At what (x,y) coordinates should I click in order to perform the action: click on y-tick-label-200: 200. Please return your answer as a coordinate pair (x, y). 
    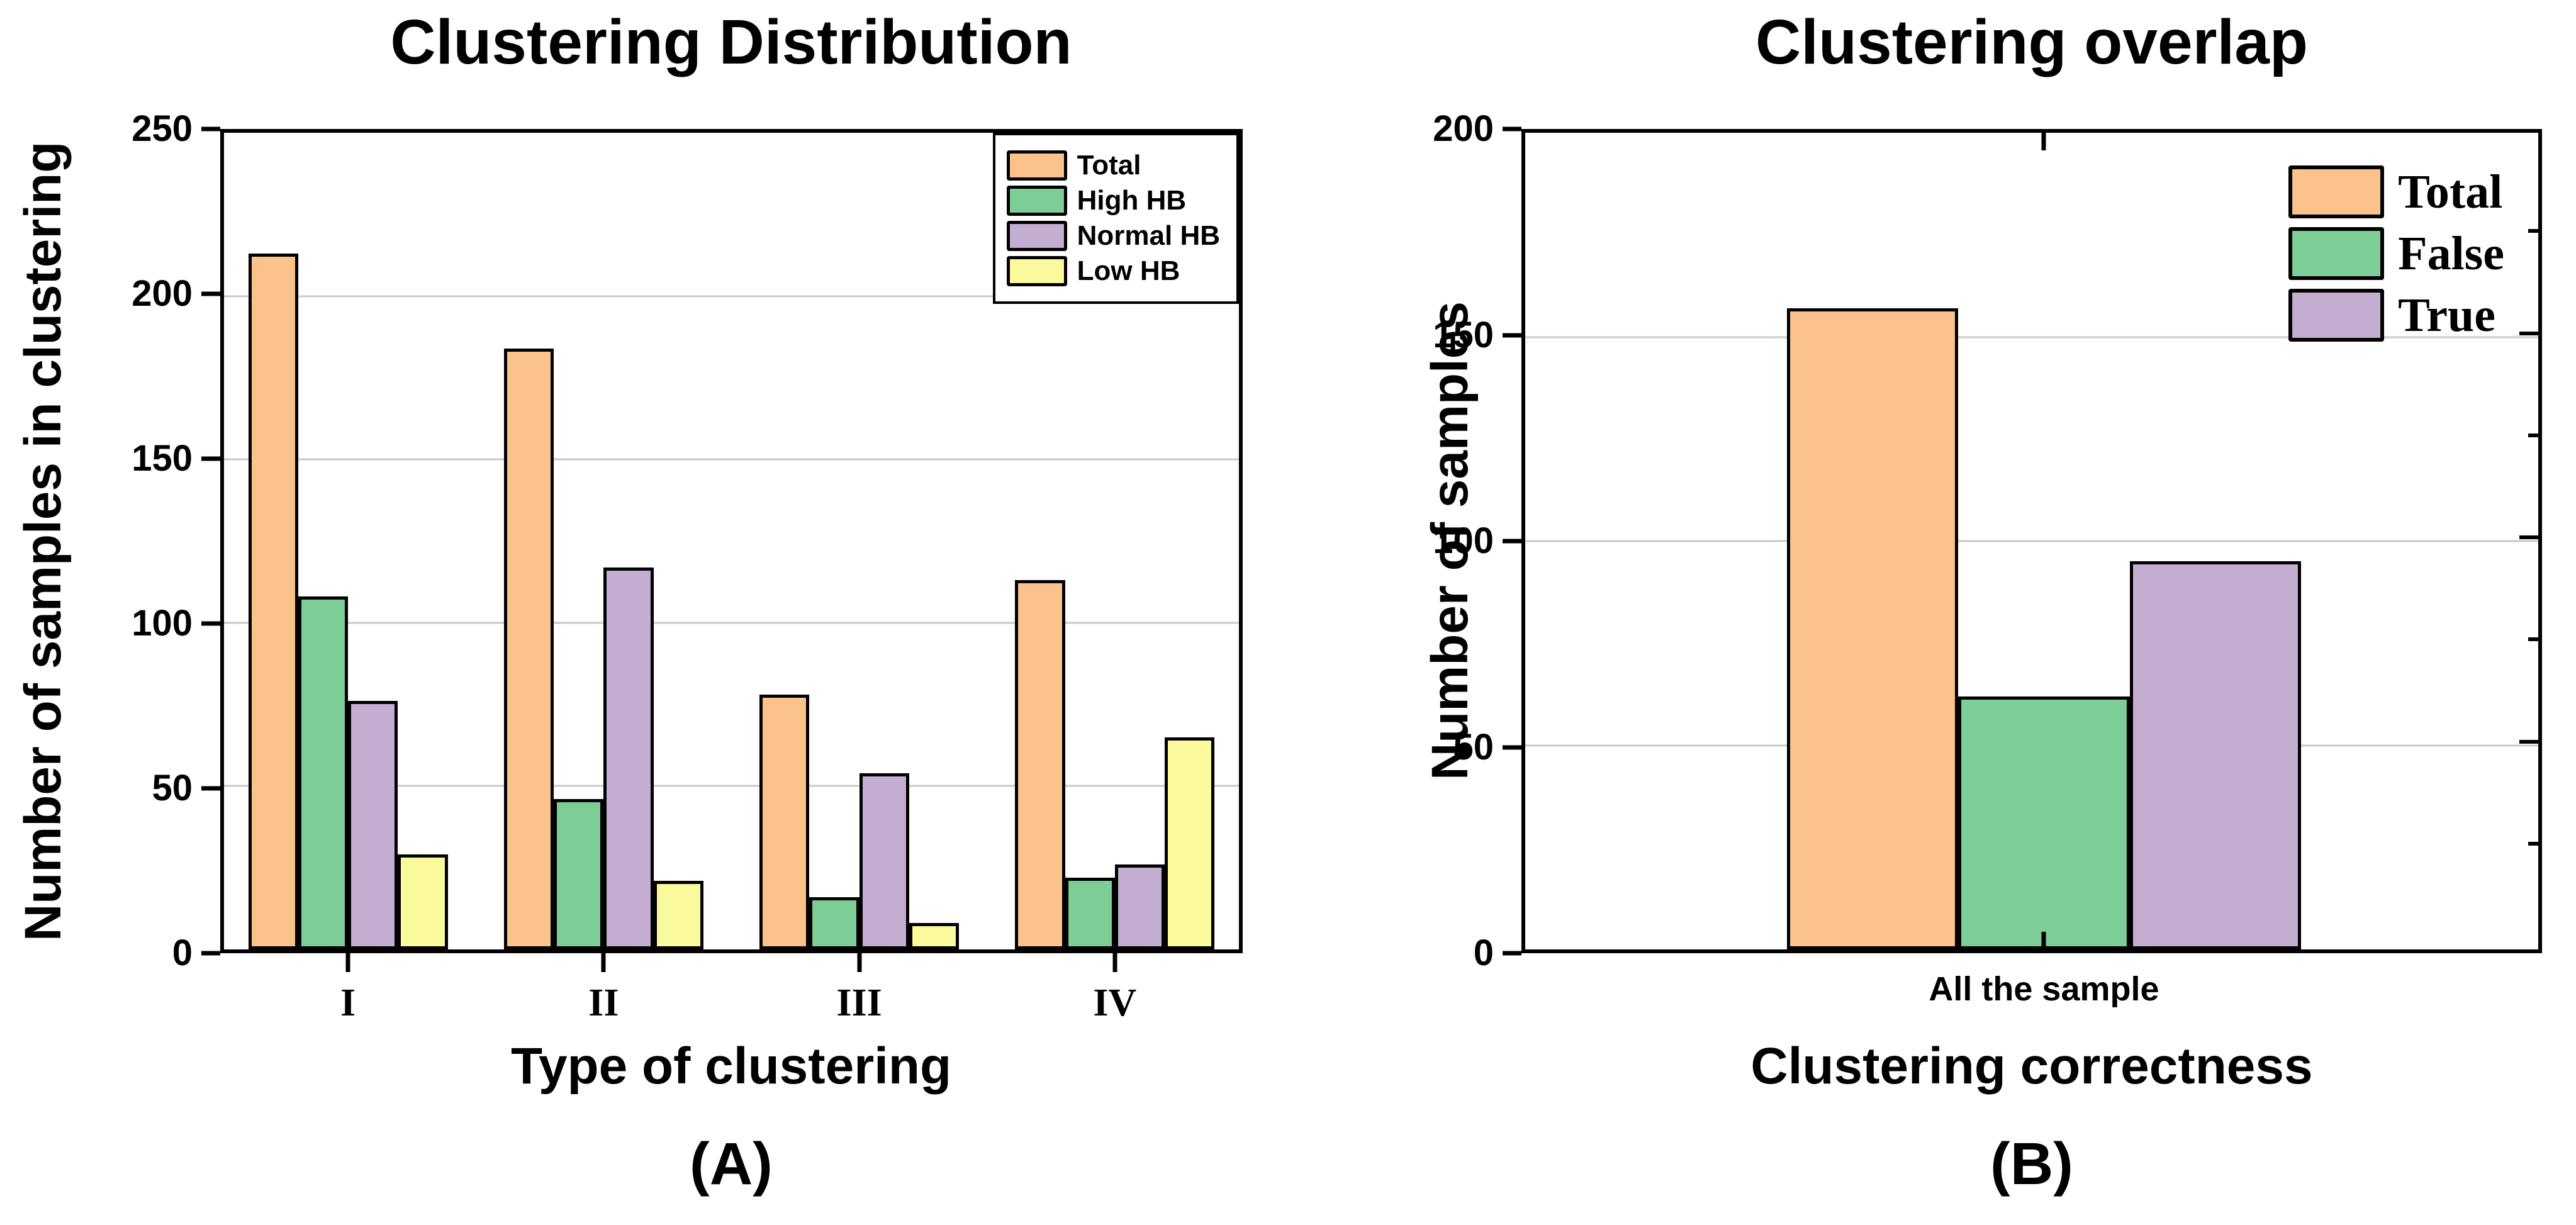
    Looking at the image, I should click on (162, 293).